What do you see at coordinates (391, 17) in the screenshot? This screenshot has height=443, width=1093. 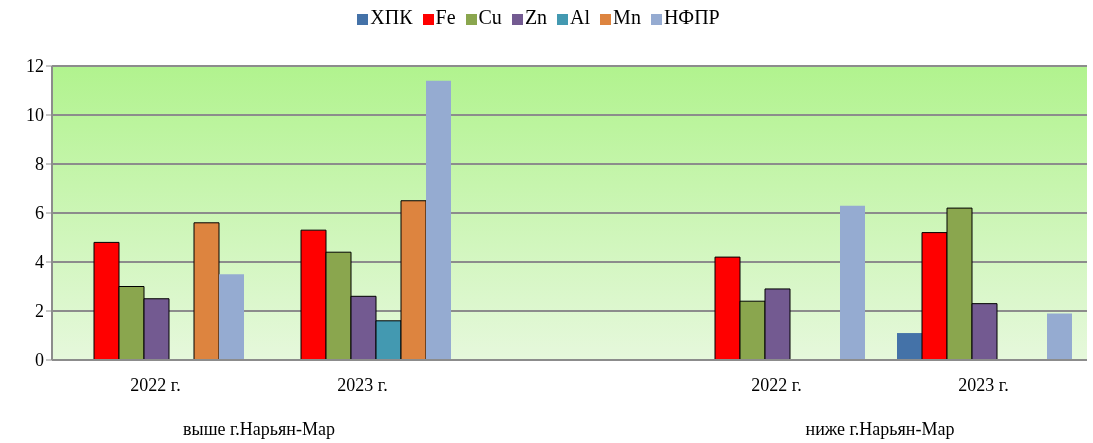 I see `legend-label: ХПК` at bounding box center [391, 17].